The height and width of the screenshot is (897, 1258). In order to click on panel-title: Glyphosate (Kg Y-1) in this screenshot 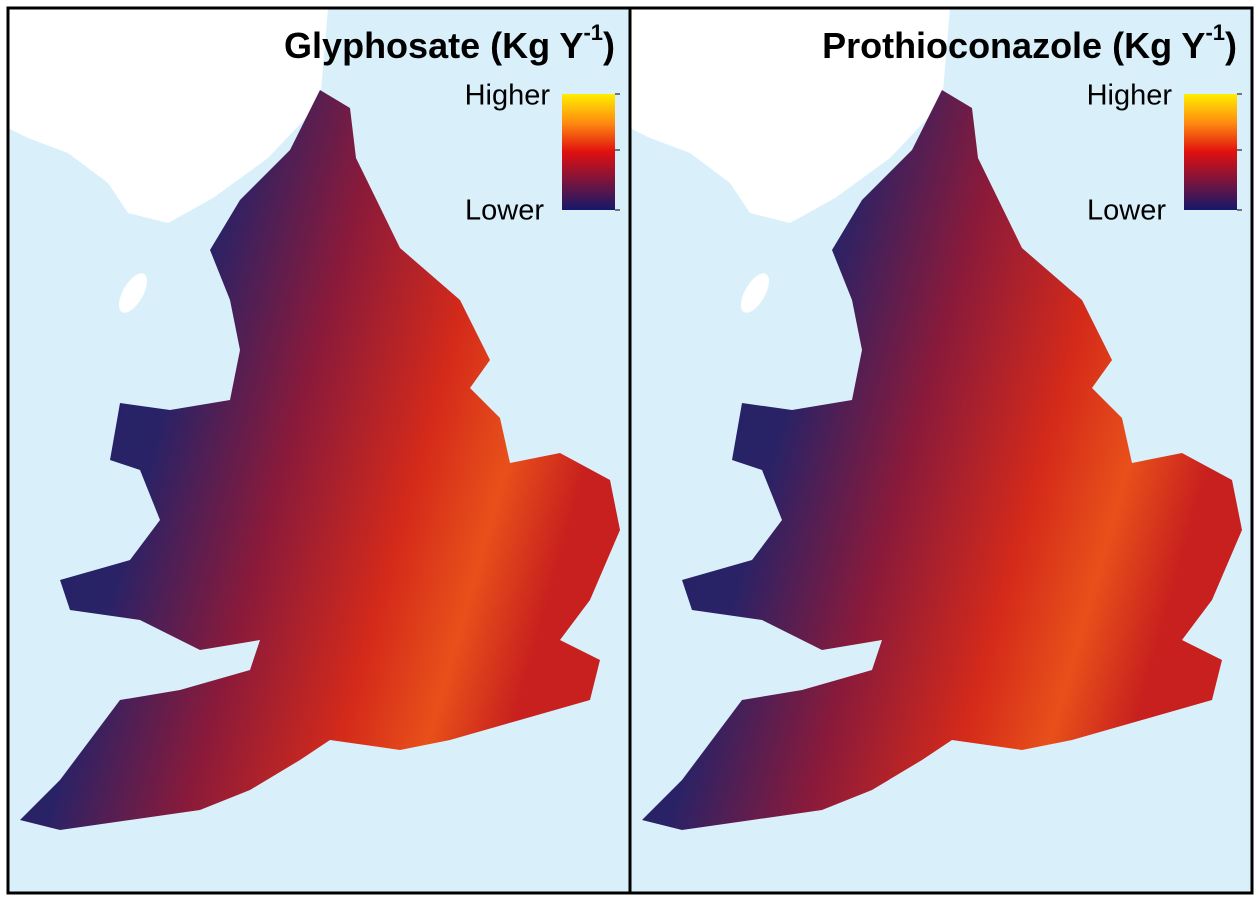, I will do `click(449, 43)`.